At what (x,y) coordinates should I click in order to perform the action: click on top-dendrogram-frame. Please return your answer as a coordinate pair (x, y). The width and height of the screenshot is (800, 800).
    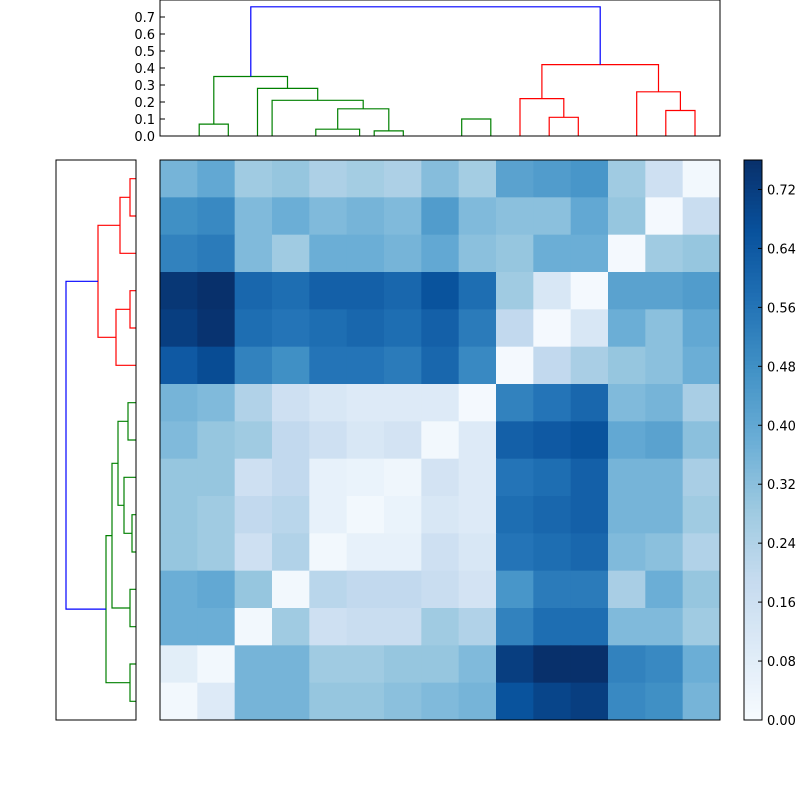
    Looking at the image, I should click on (440, 68).